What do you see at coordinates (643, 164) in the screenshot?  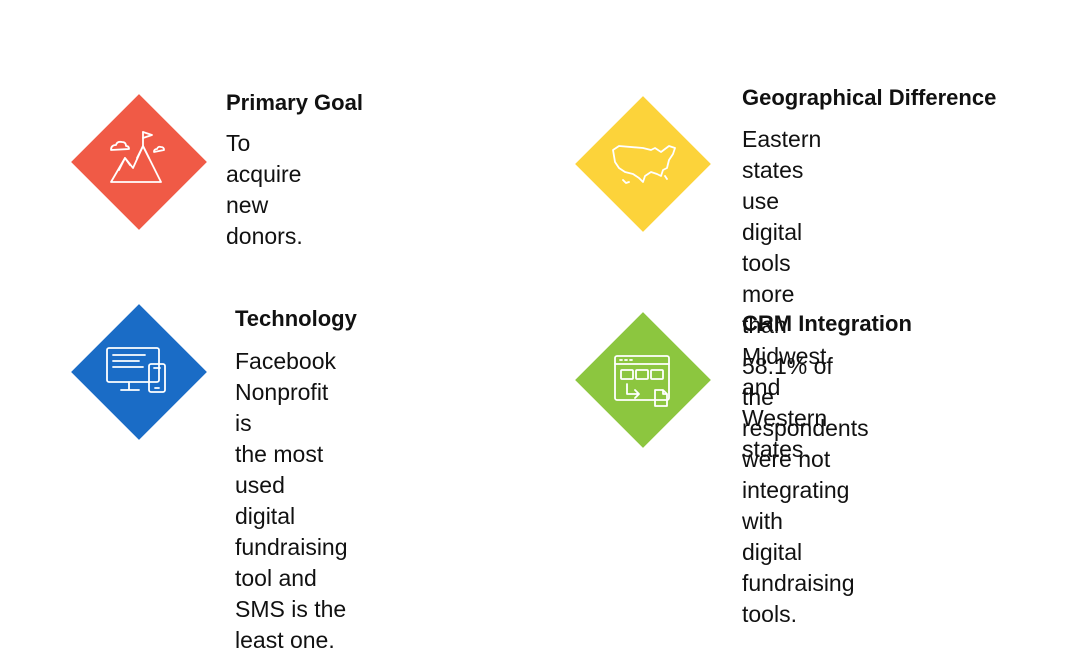 I see `usa-map-icon` at bounding box center [643, 164].